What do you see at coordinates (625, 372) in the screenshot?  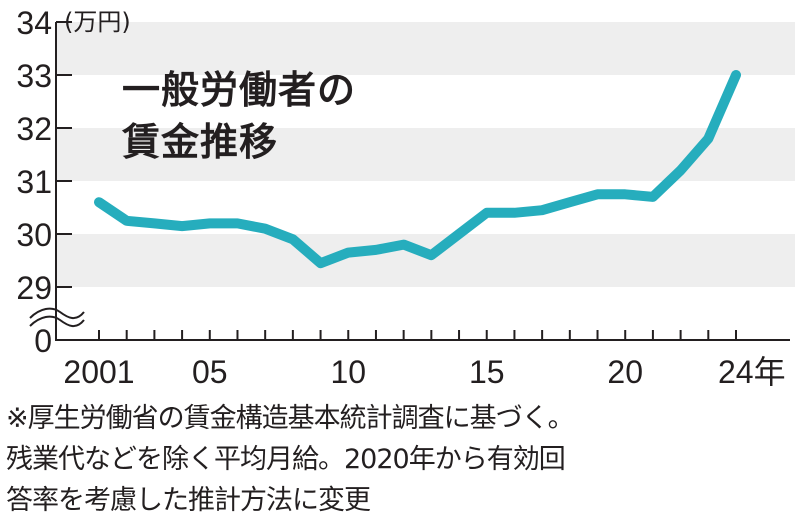 I see `x-tick-label: 20` at bounding box center [625, 372].